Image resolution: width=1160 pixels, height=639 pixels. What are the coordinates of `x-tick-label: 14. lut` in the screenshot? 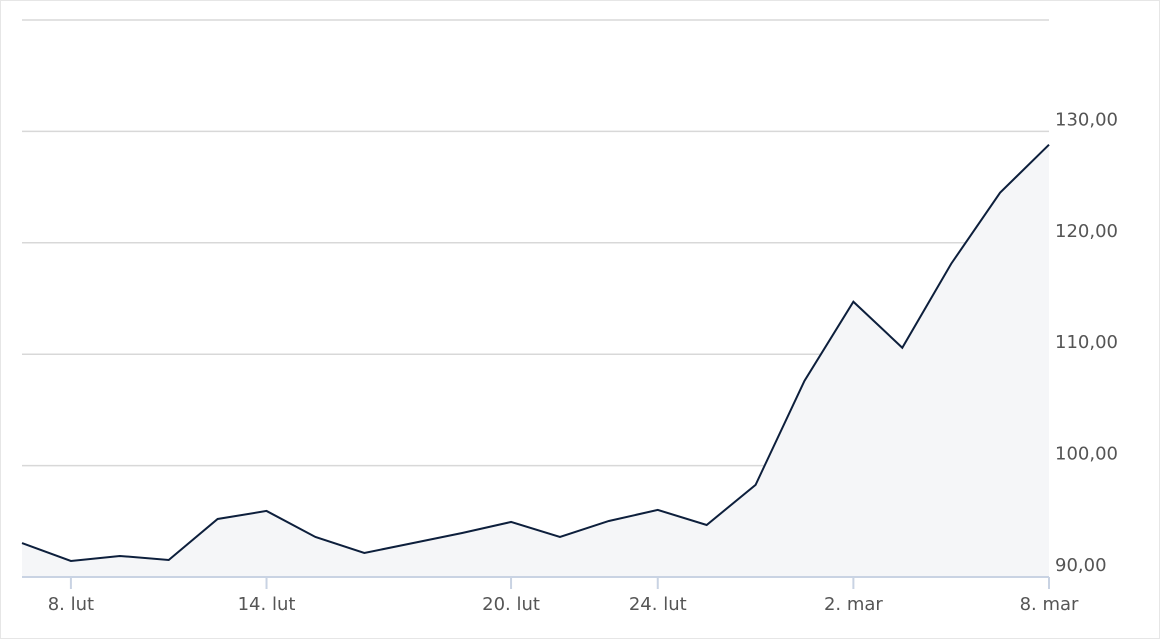 It's located at (267, 604).